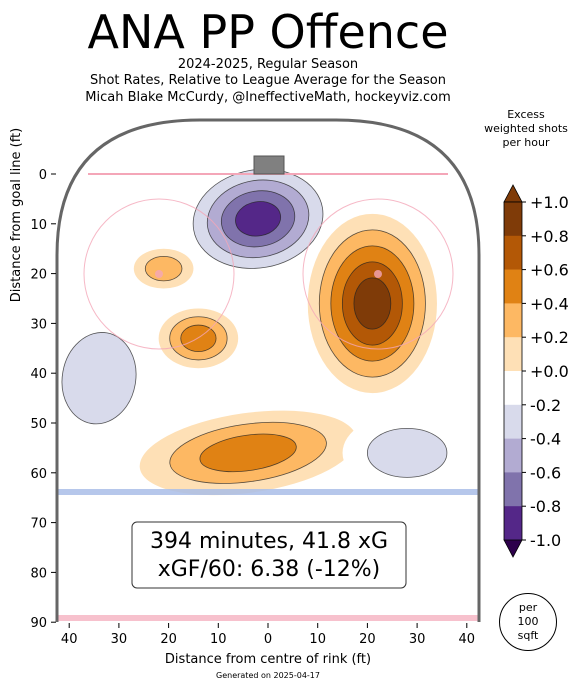  Describe the element at coordinates (38, 573) in the screenshot. I see `y-tick-label: 80` at that location.